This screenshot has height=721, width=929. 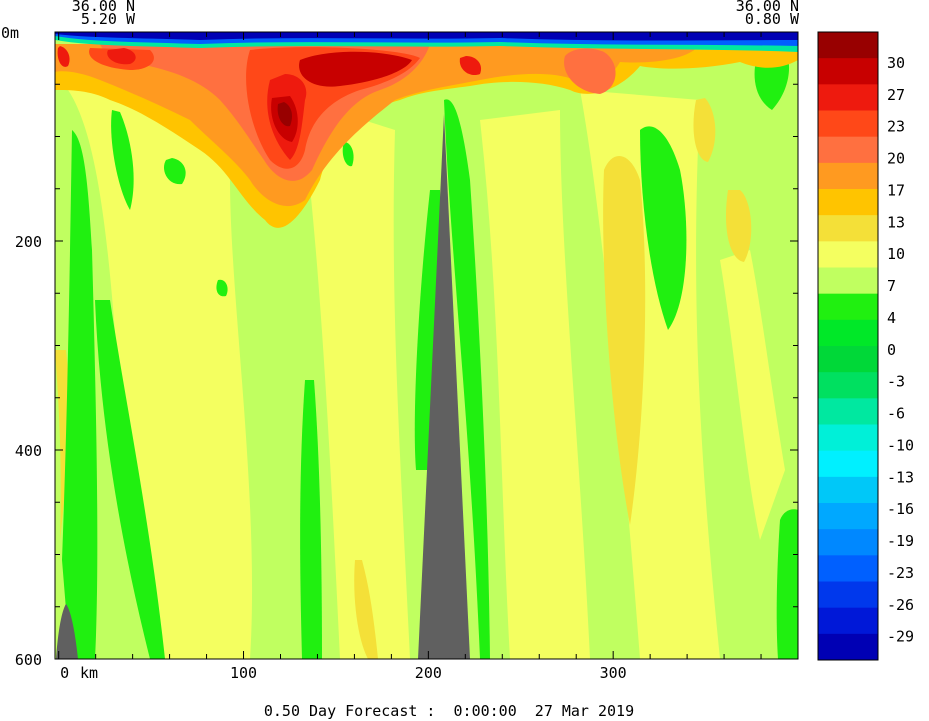 What do you see at coordinates (14, 33) in the screenshot?
I see `y-axis-unit-label: m` at bounding box center [14, 33].